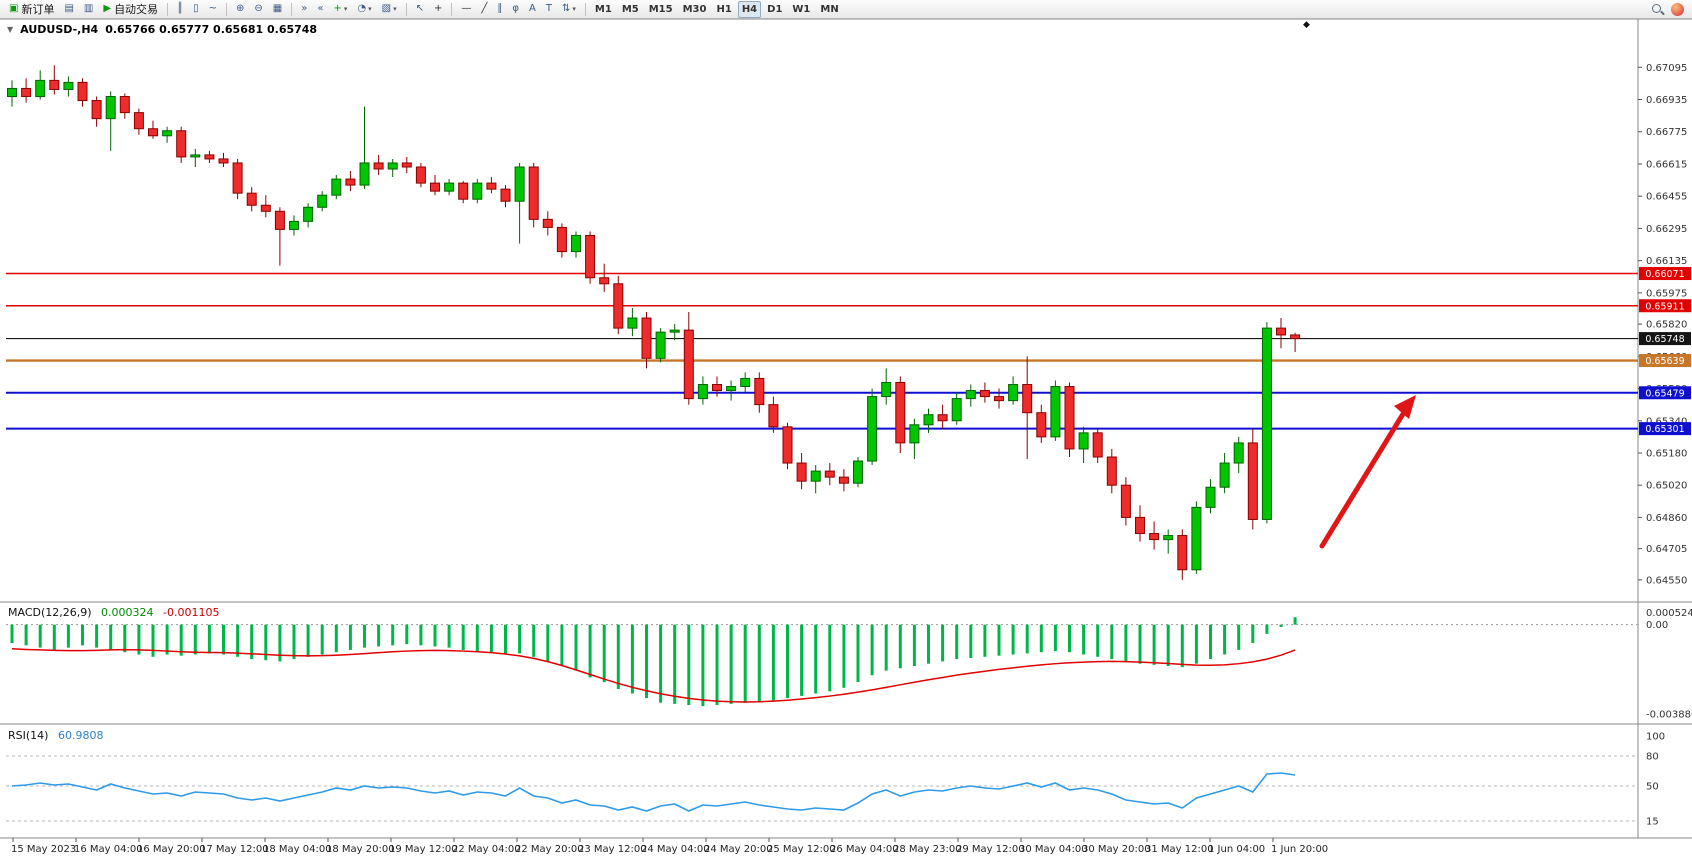 This screenshot has height=859, width=1692. I want to click on tf-h4-button: H4, so click(749, 9).